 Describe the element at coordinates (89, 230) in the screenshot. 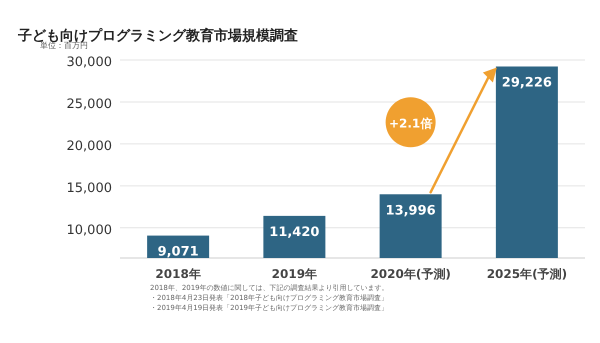

I see `y-tick-label: 10,000` at that location.